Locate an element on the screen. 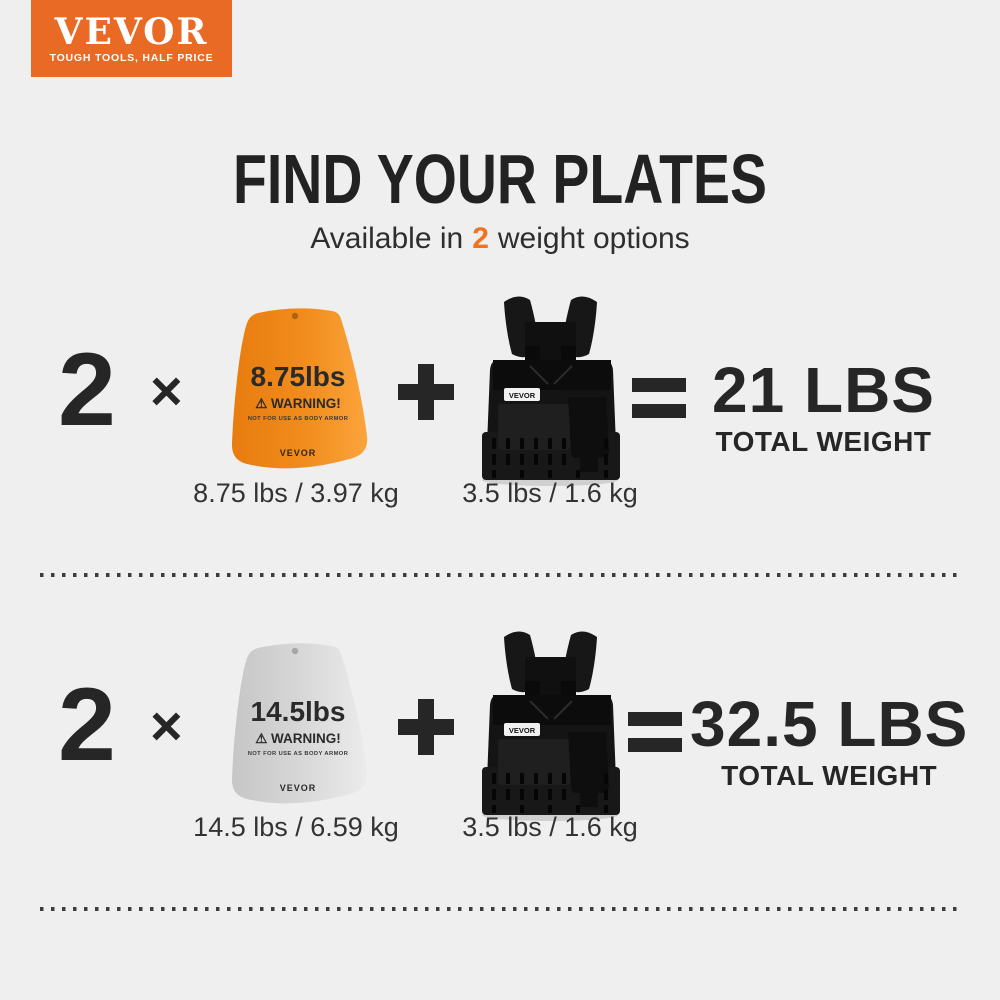 The width and height of the screenshot is (1000, 1000). subtitle-prefix: Available in is located at coordinates (387, 238).